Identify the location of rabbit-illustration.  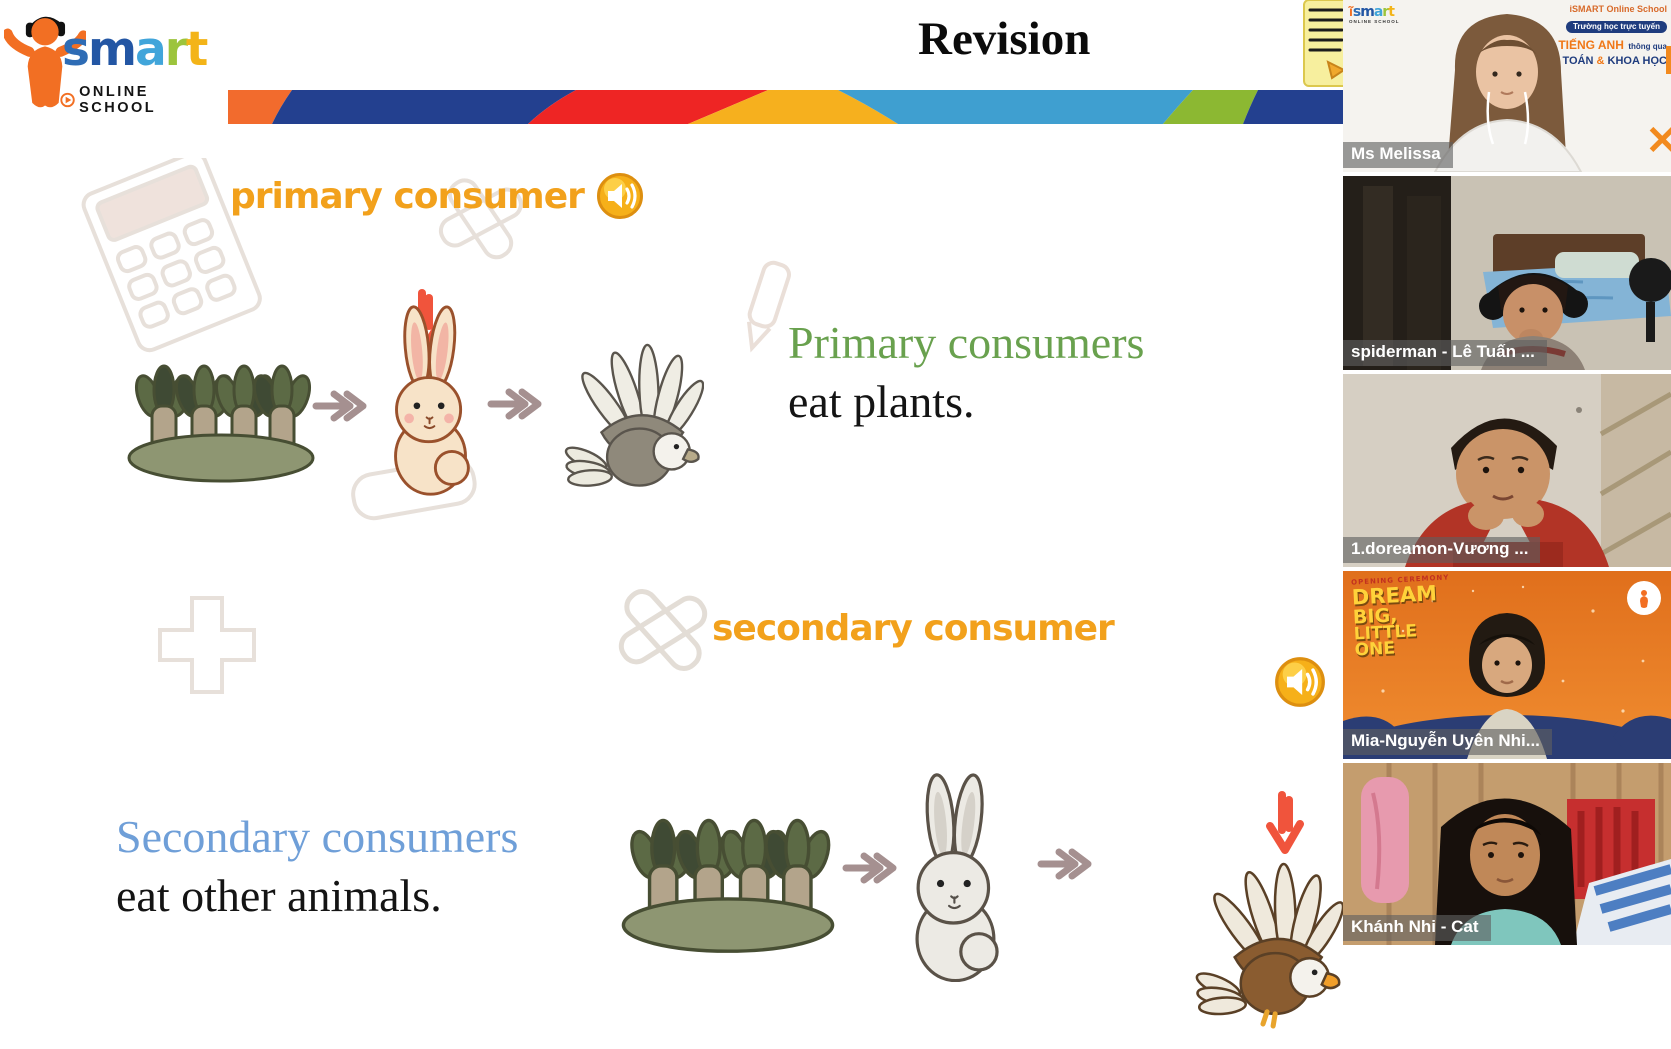
(432, 400).